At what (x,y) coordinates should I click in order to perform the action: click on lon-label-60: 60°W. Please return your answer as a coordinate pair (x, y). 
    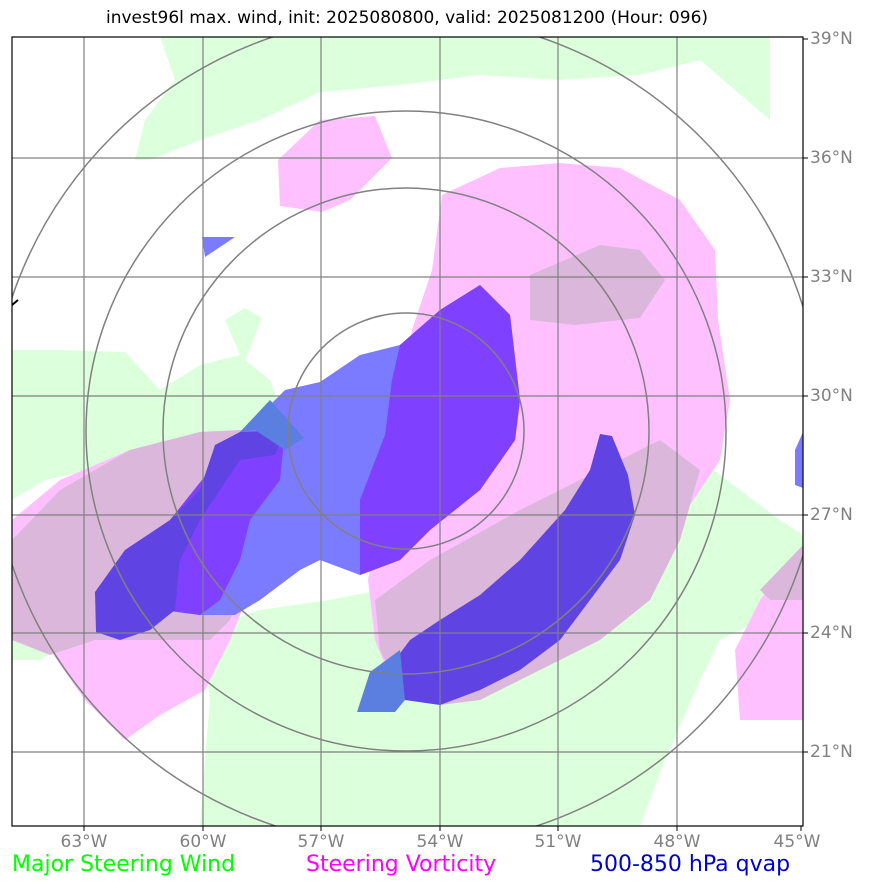
    Looking at the image, I should click on (203, 842).